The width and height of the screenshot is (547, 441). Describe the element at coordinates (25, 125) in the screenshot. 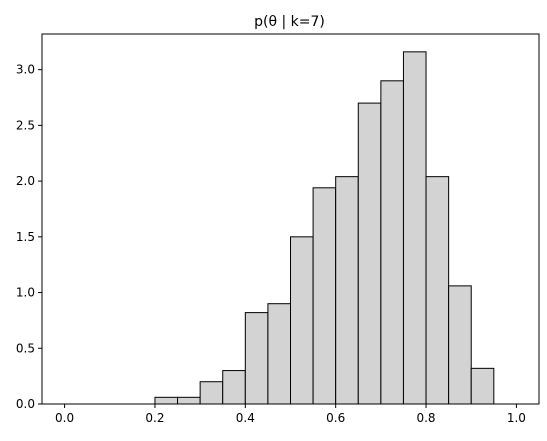

I see `y-tick-label: 2.5` at that location.